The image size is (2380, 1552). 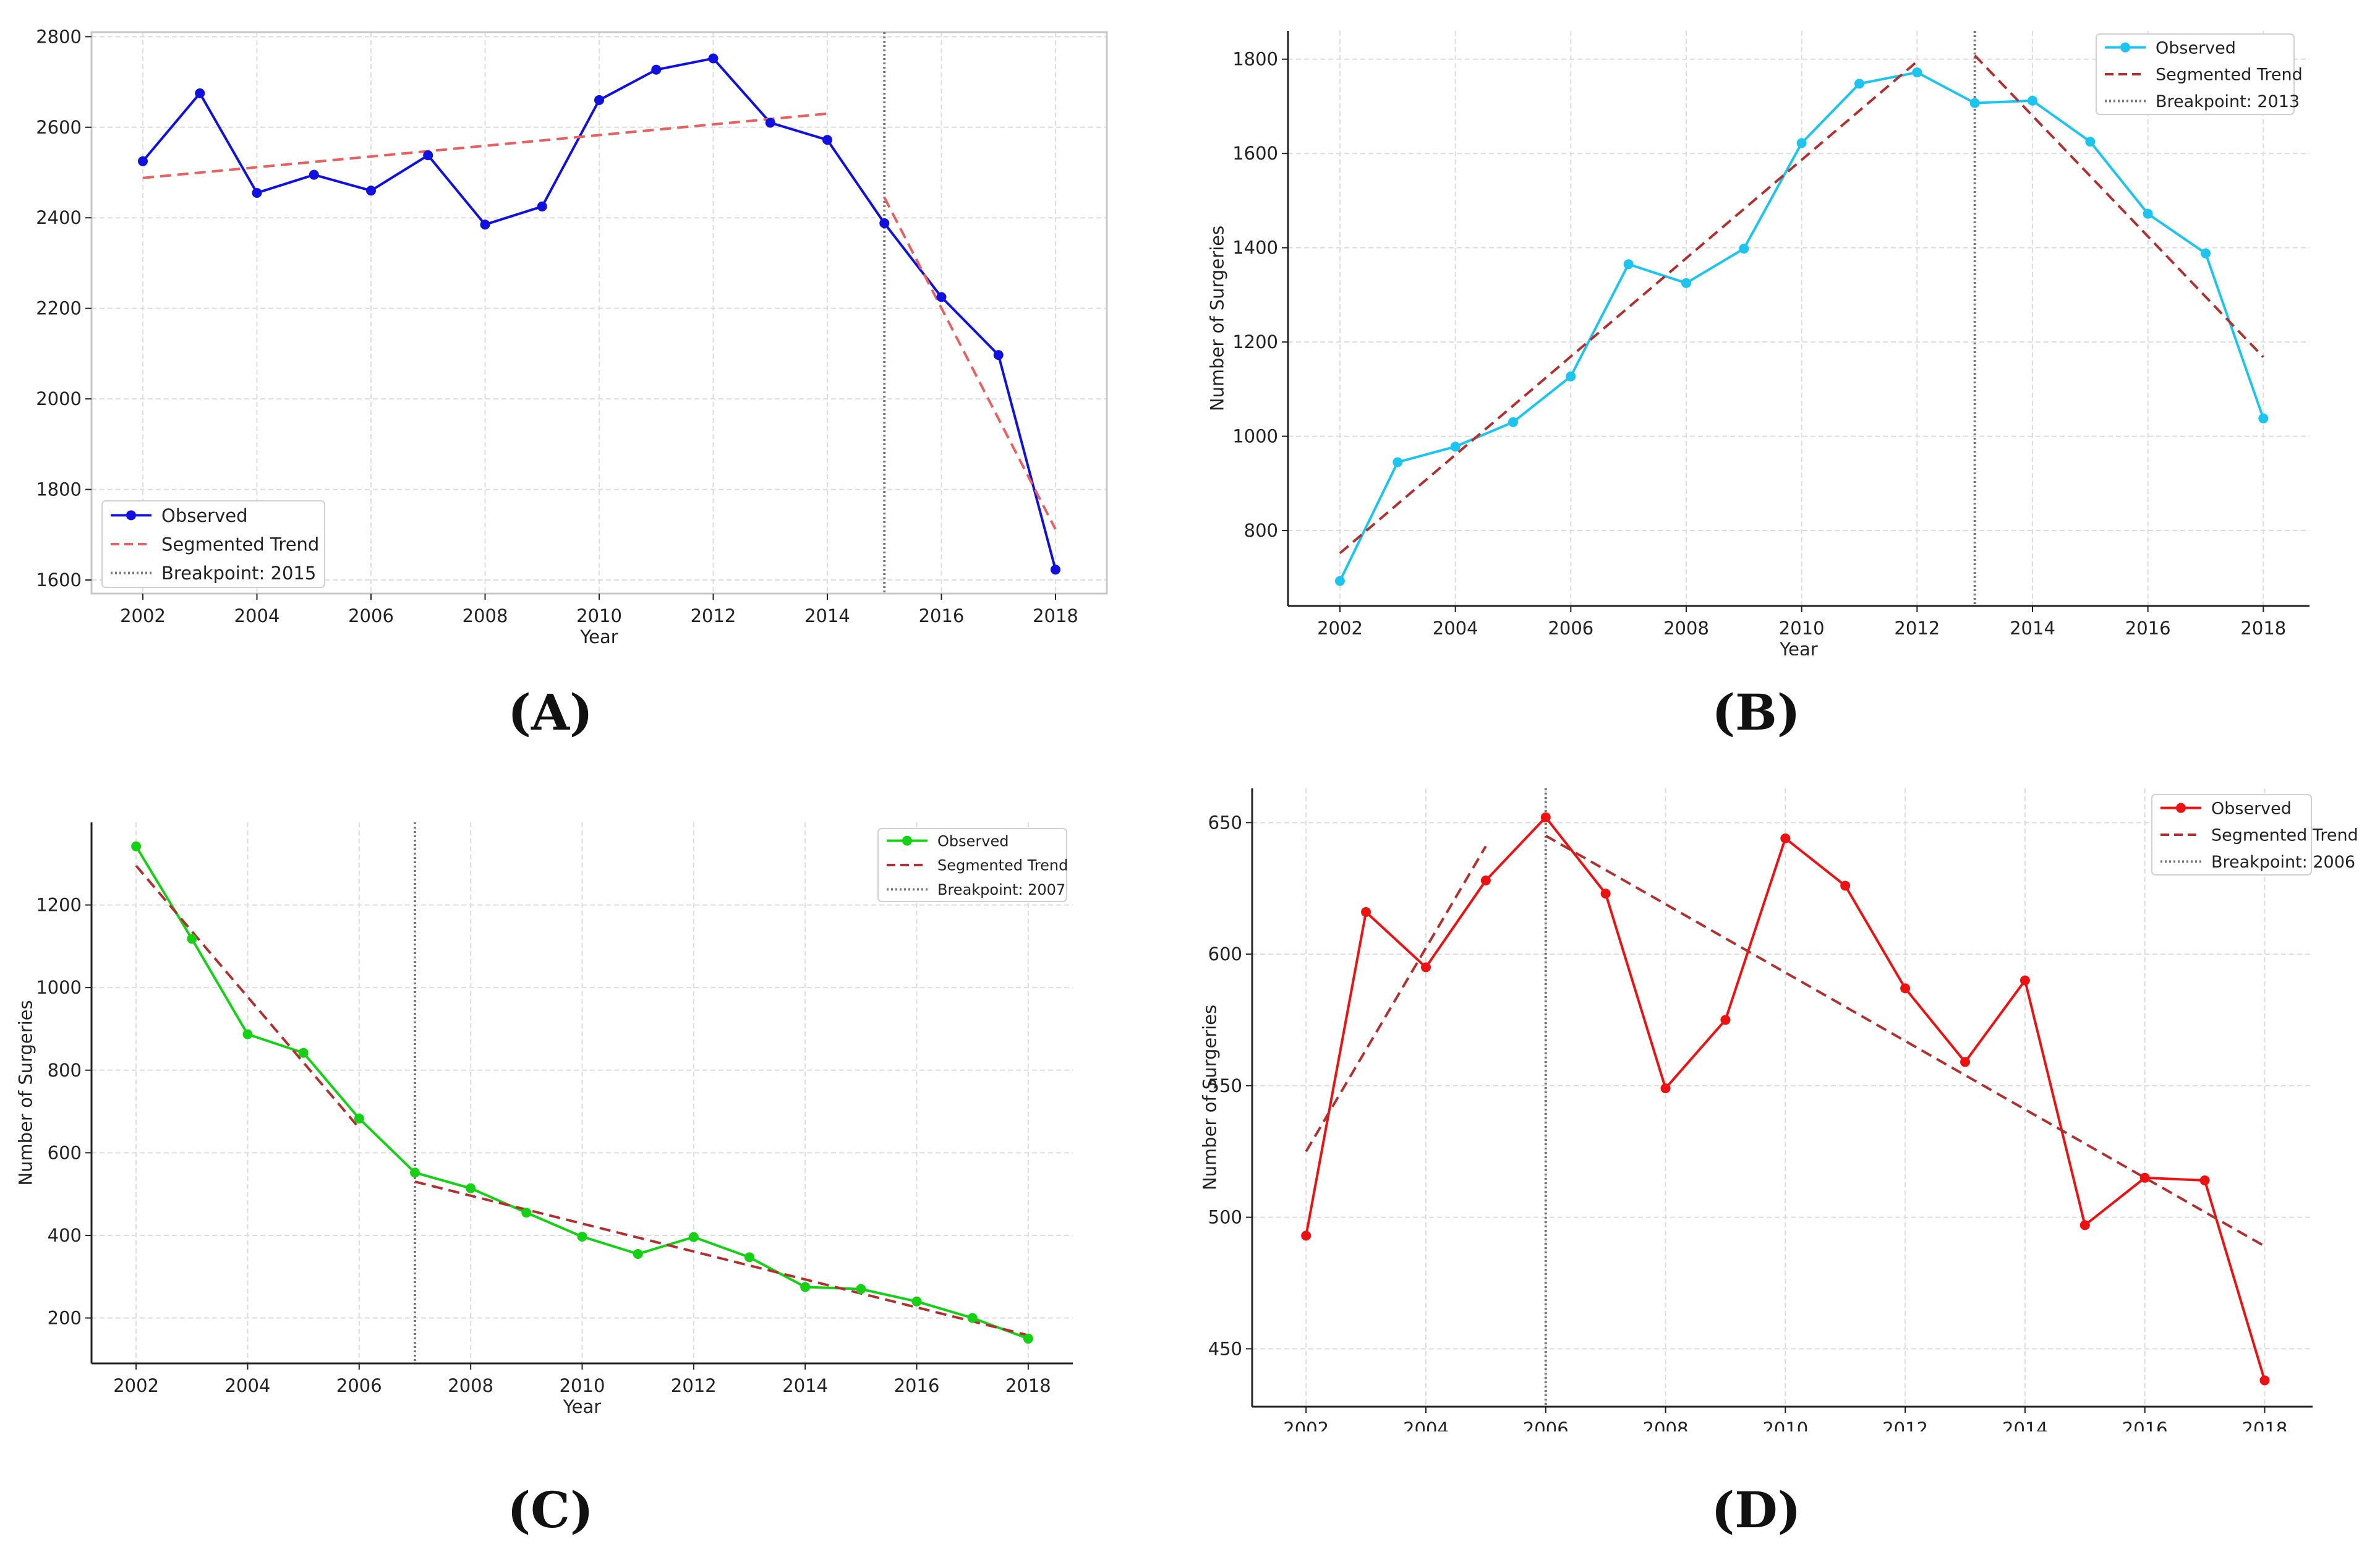 I want to click on legend-label: Breakpoint: 2015, so click(x=238, y=573).